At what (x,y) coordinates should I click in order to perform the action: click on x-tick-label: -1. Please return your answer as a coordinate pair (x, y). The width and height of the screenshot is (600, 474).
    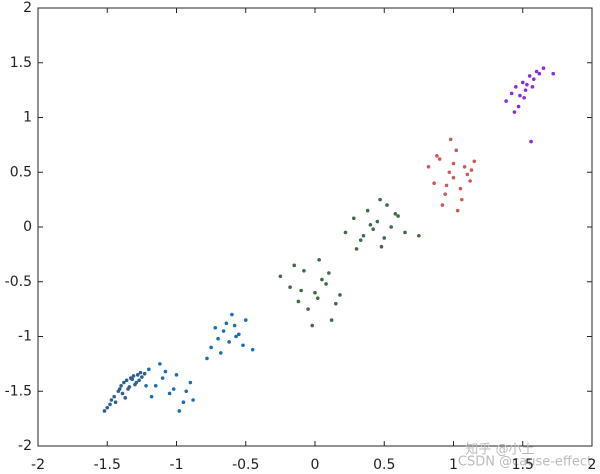
    Looking at the image, I should click on (177, 465).